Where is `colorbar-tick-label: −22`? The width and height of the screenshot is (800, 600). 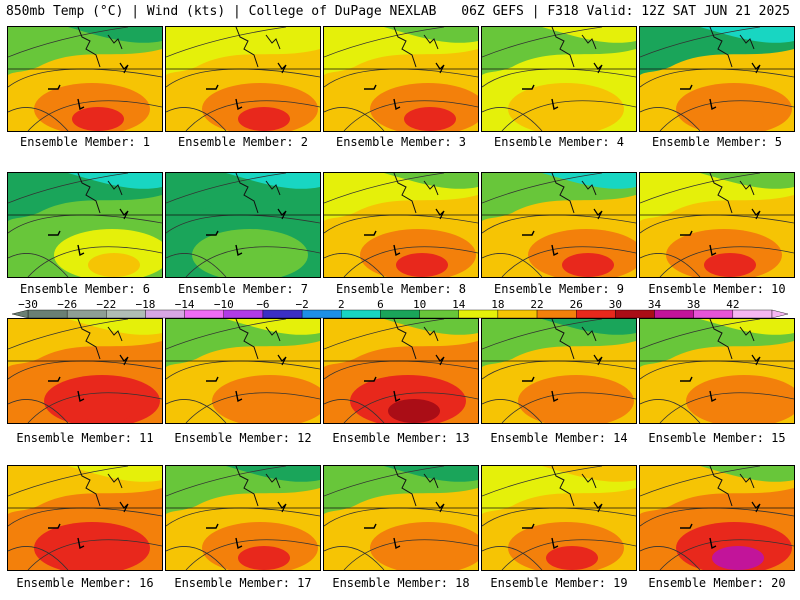 colorbar-tick-label: −22 is located at coordinates (106, 304).